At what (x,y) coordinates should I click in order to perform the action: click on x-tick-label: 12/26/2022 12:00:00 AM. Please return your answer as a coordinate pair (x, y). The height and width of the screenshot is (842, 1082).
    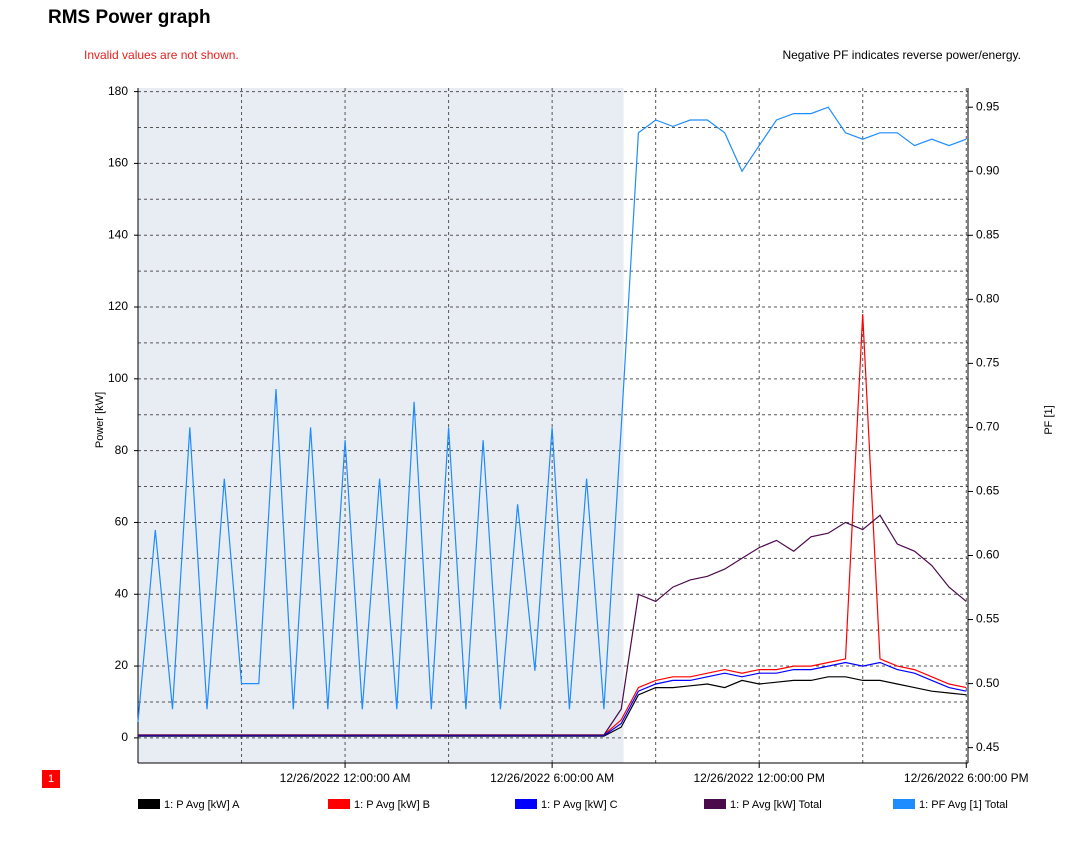
    Looking at the image, I should click on (345, 778).